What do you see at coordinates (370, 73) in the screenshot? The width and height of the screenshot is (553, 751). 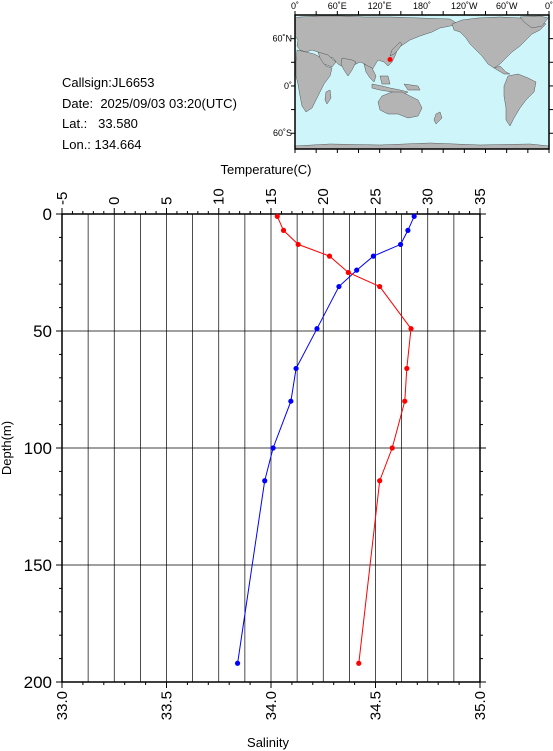 I see `land-seasia` at bounding box center [370, 73].